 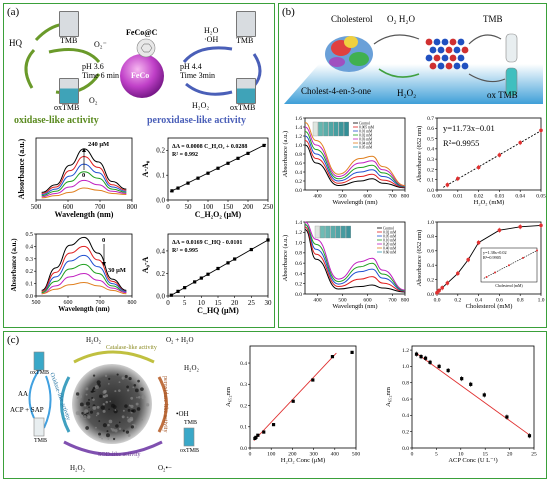 I want to click on arrow-oxtmb-hq, so click(x=30, y=68).